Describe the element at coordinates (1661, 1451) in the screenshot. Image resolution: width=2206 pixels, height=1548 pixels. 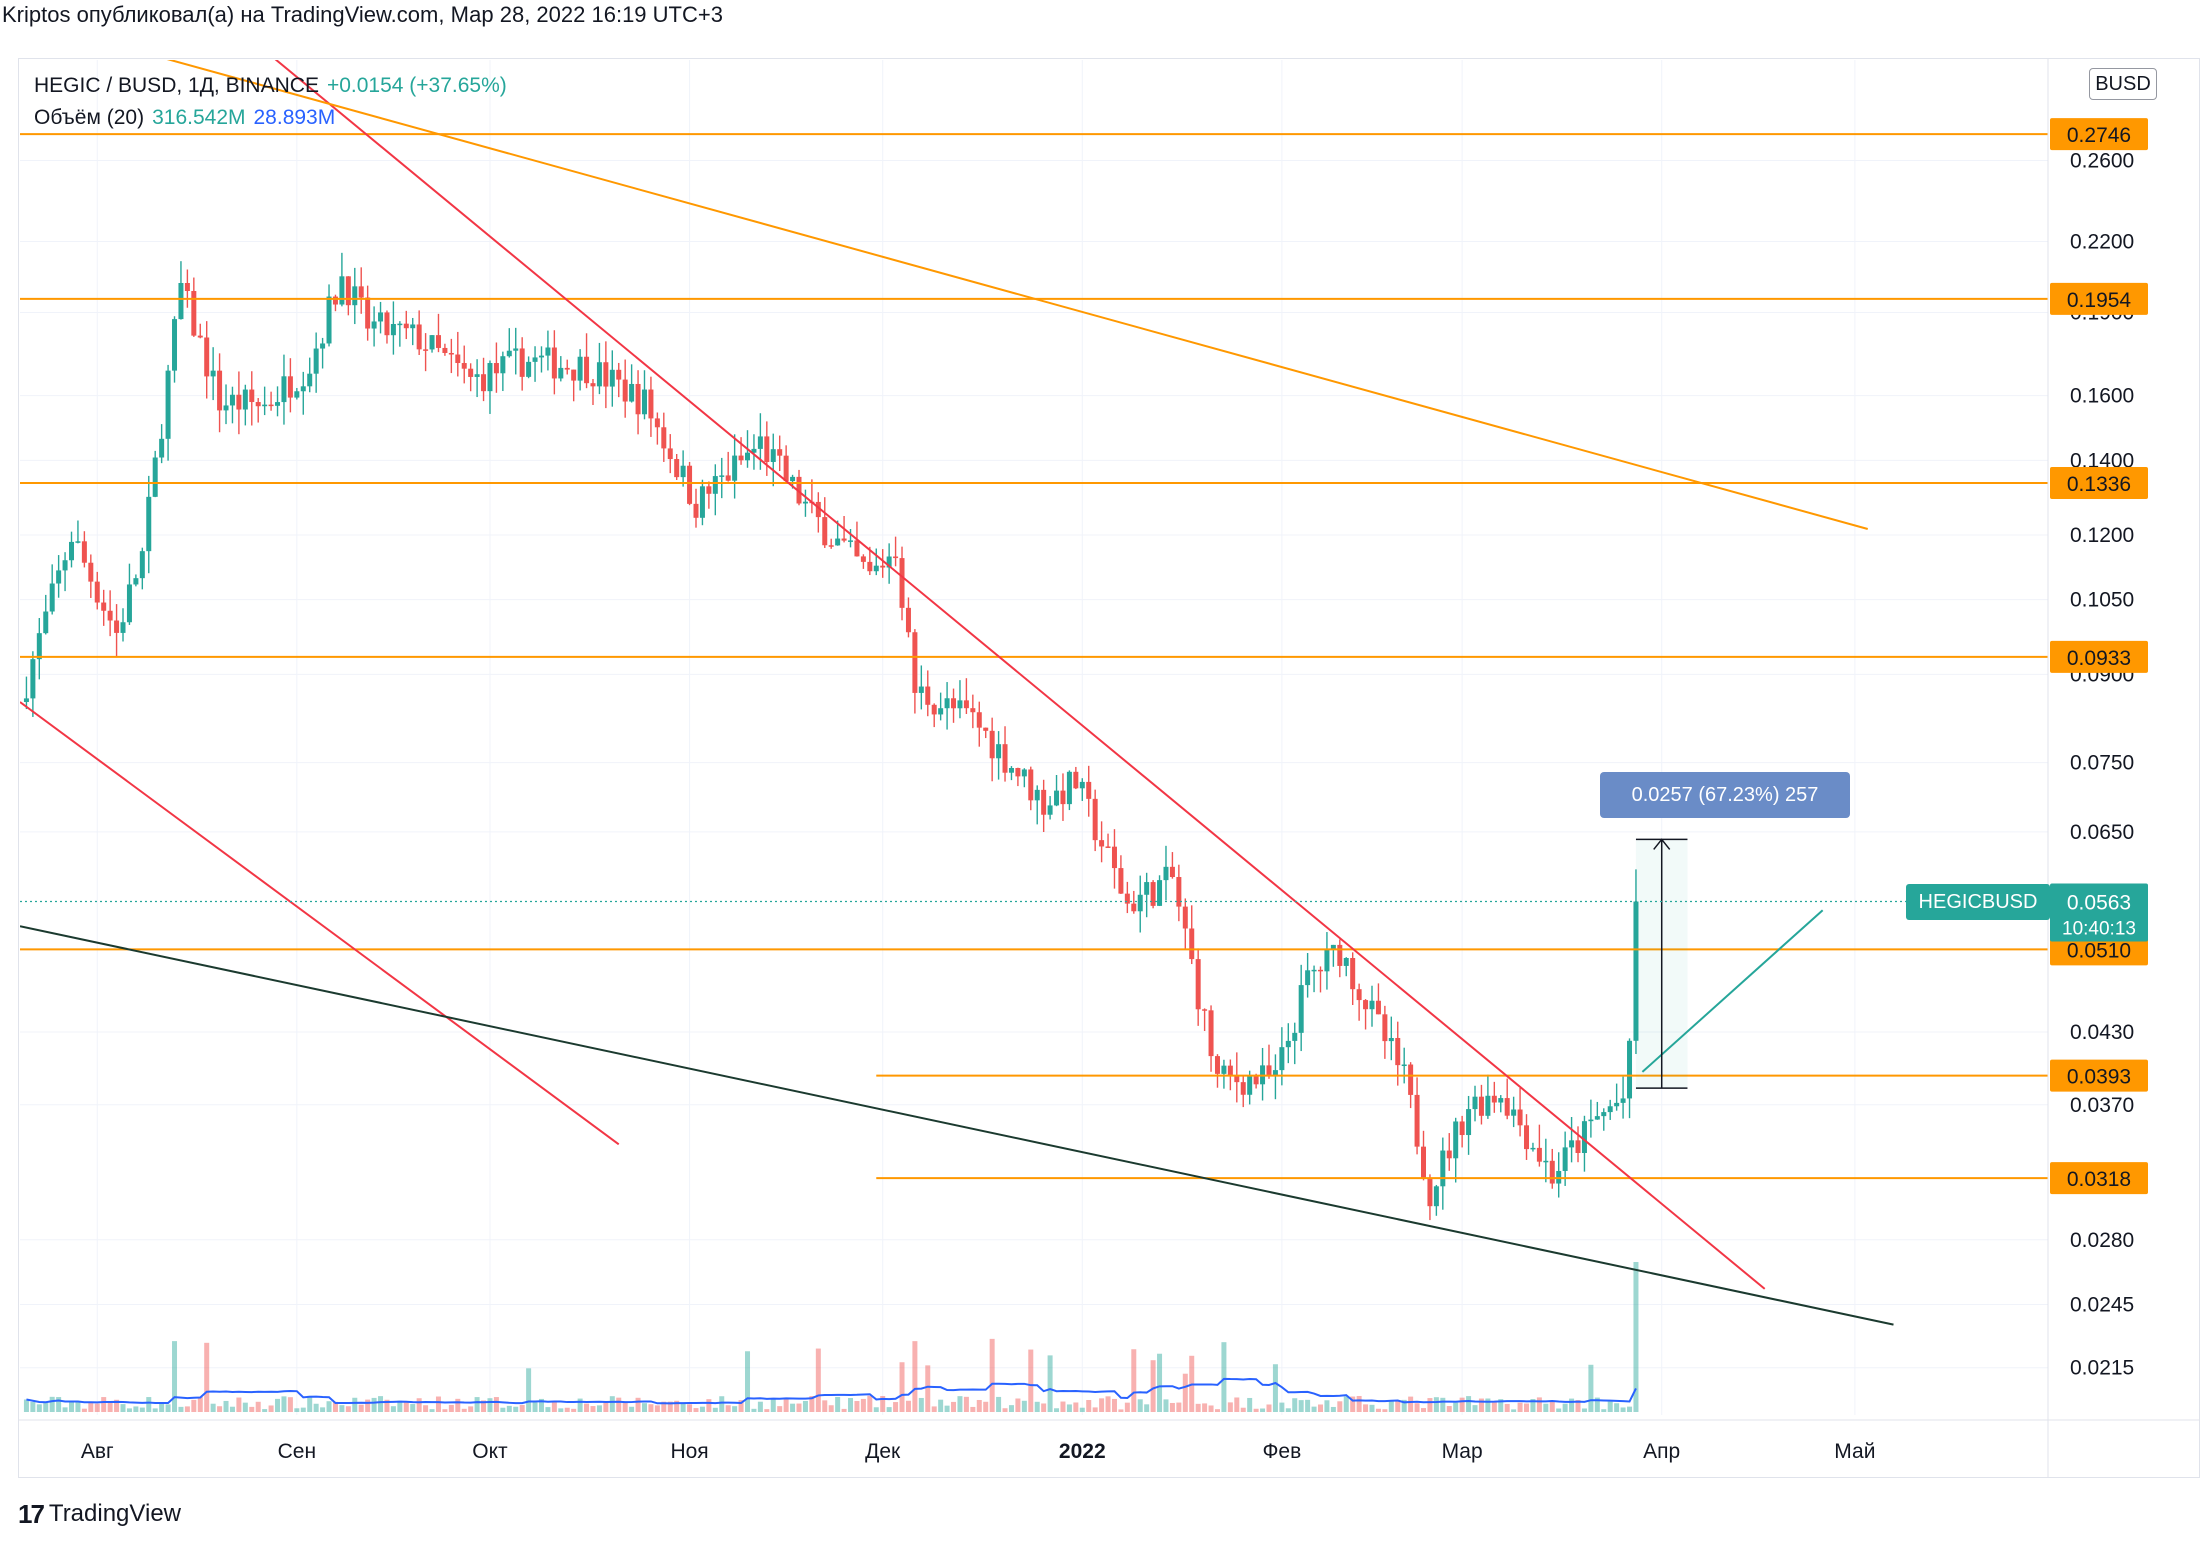
I see `x-tick-label: Апр` at that location.